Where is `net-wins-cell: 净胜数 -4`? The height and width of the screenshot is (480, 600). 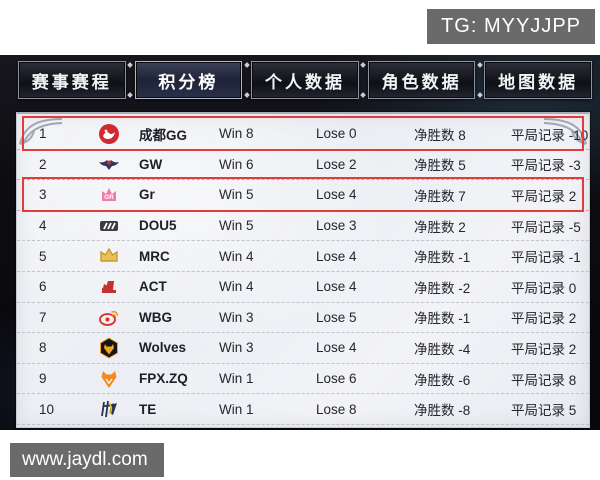 net-wins-cell: 净胜数 -4 is located at coordinates (442, 349).